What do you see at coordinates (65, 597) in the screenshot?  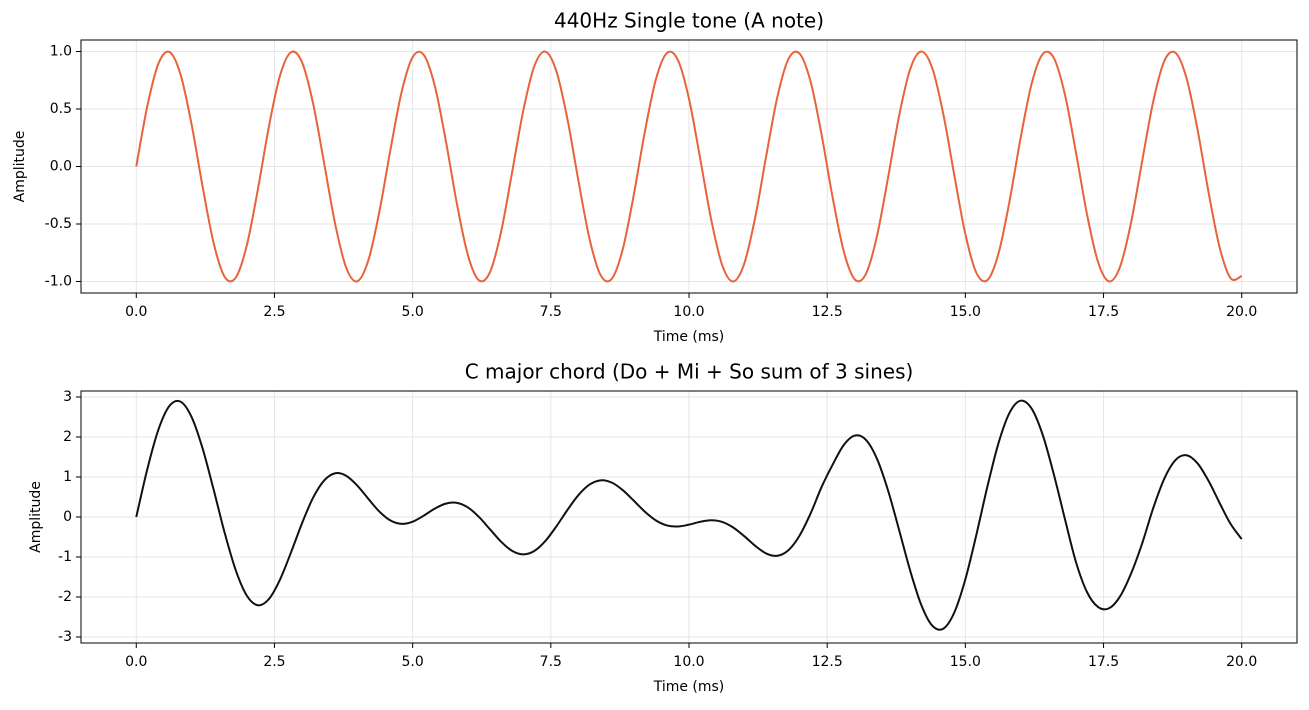 I see `y-tick-label: -2` at bounding box center [65, 597].